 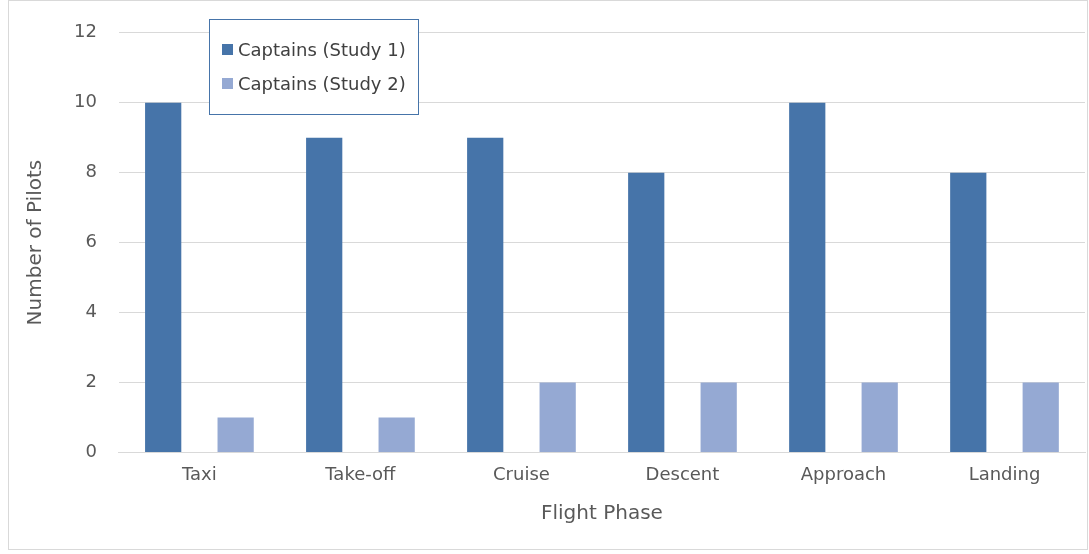 What do you see at coordinates (91, 241) in the screenshot?
I see `y-tick-label: 6` at bounding box center [91, 241].